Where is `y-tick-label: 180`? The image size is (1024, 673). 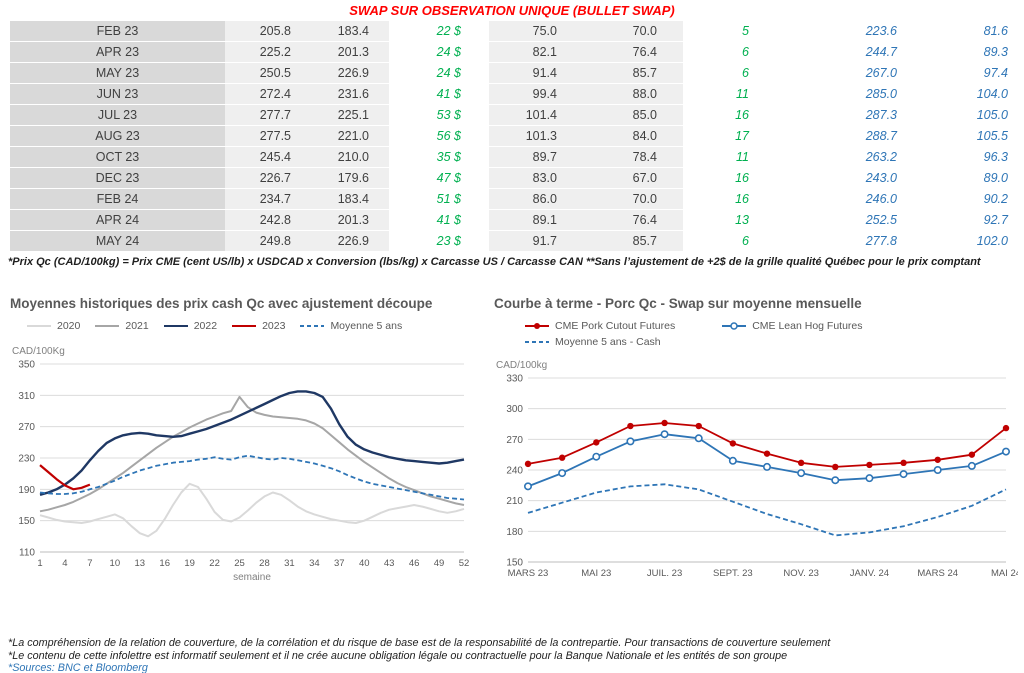 y-tick-label: 180 is located at coordinates (514, 532).